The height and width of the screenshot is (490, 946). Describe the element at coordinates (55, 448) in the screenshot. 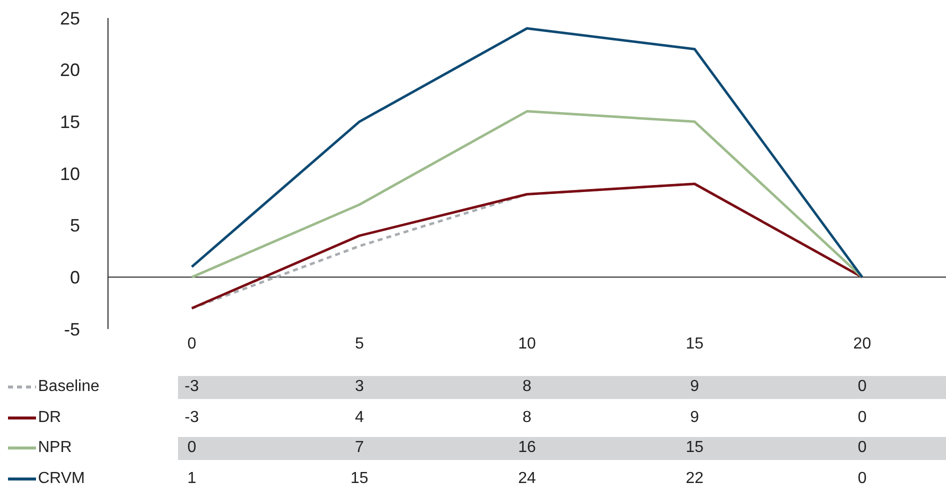

I see `legend-label: NPR` at that location.